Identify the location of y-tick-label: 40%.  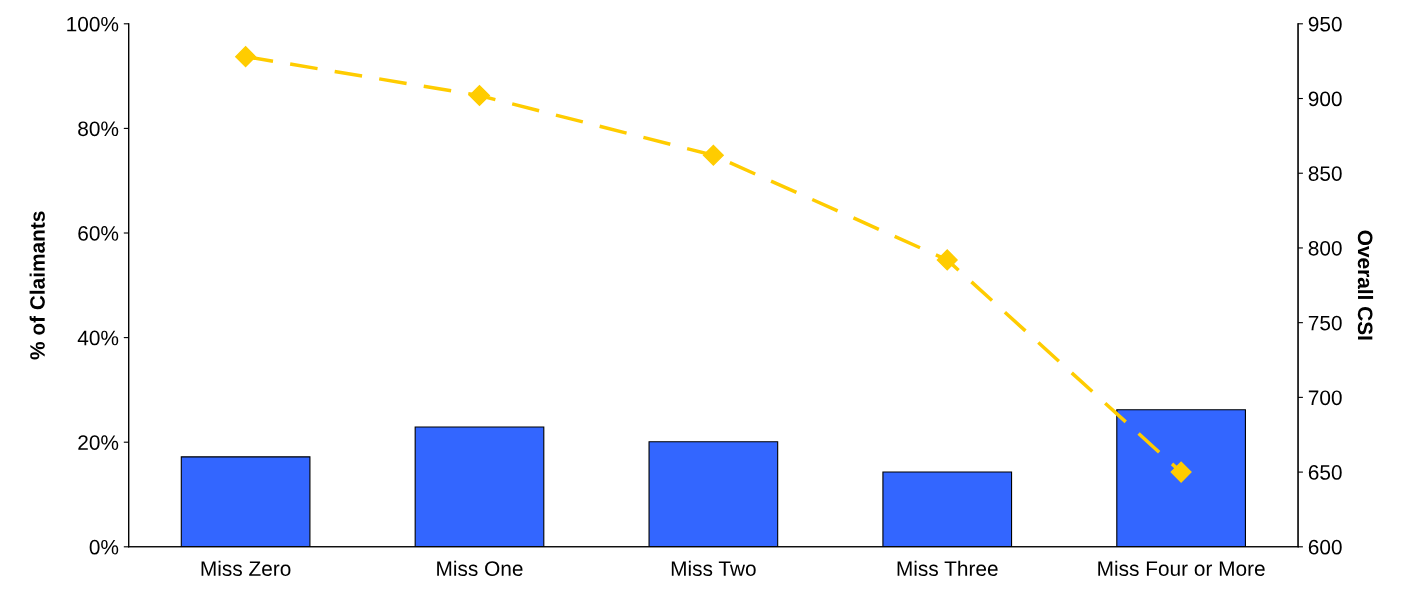
(98, 338).